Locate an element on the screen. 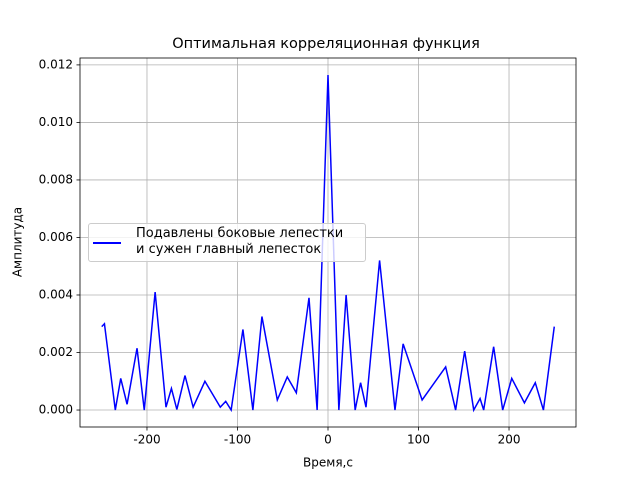 The height and width of the screenshot is (480, 640). y-tick-label: 0.002 is located at coordinates (56, 352).